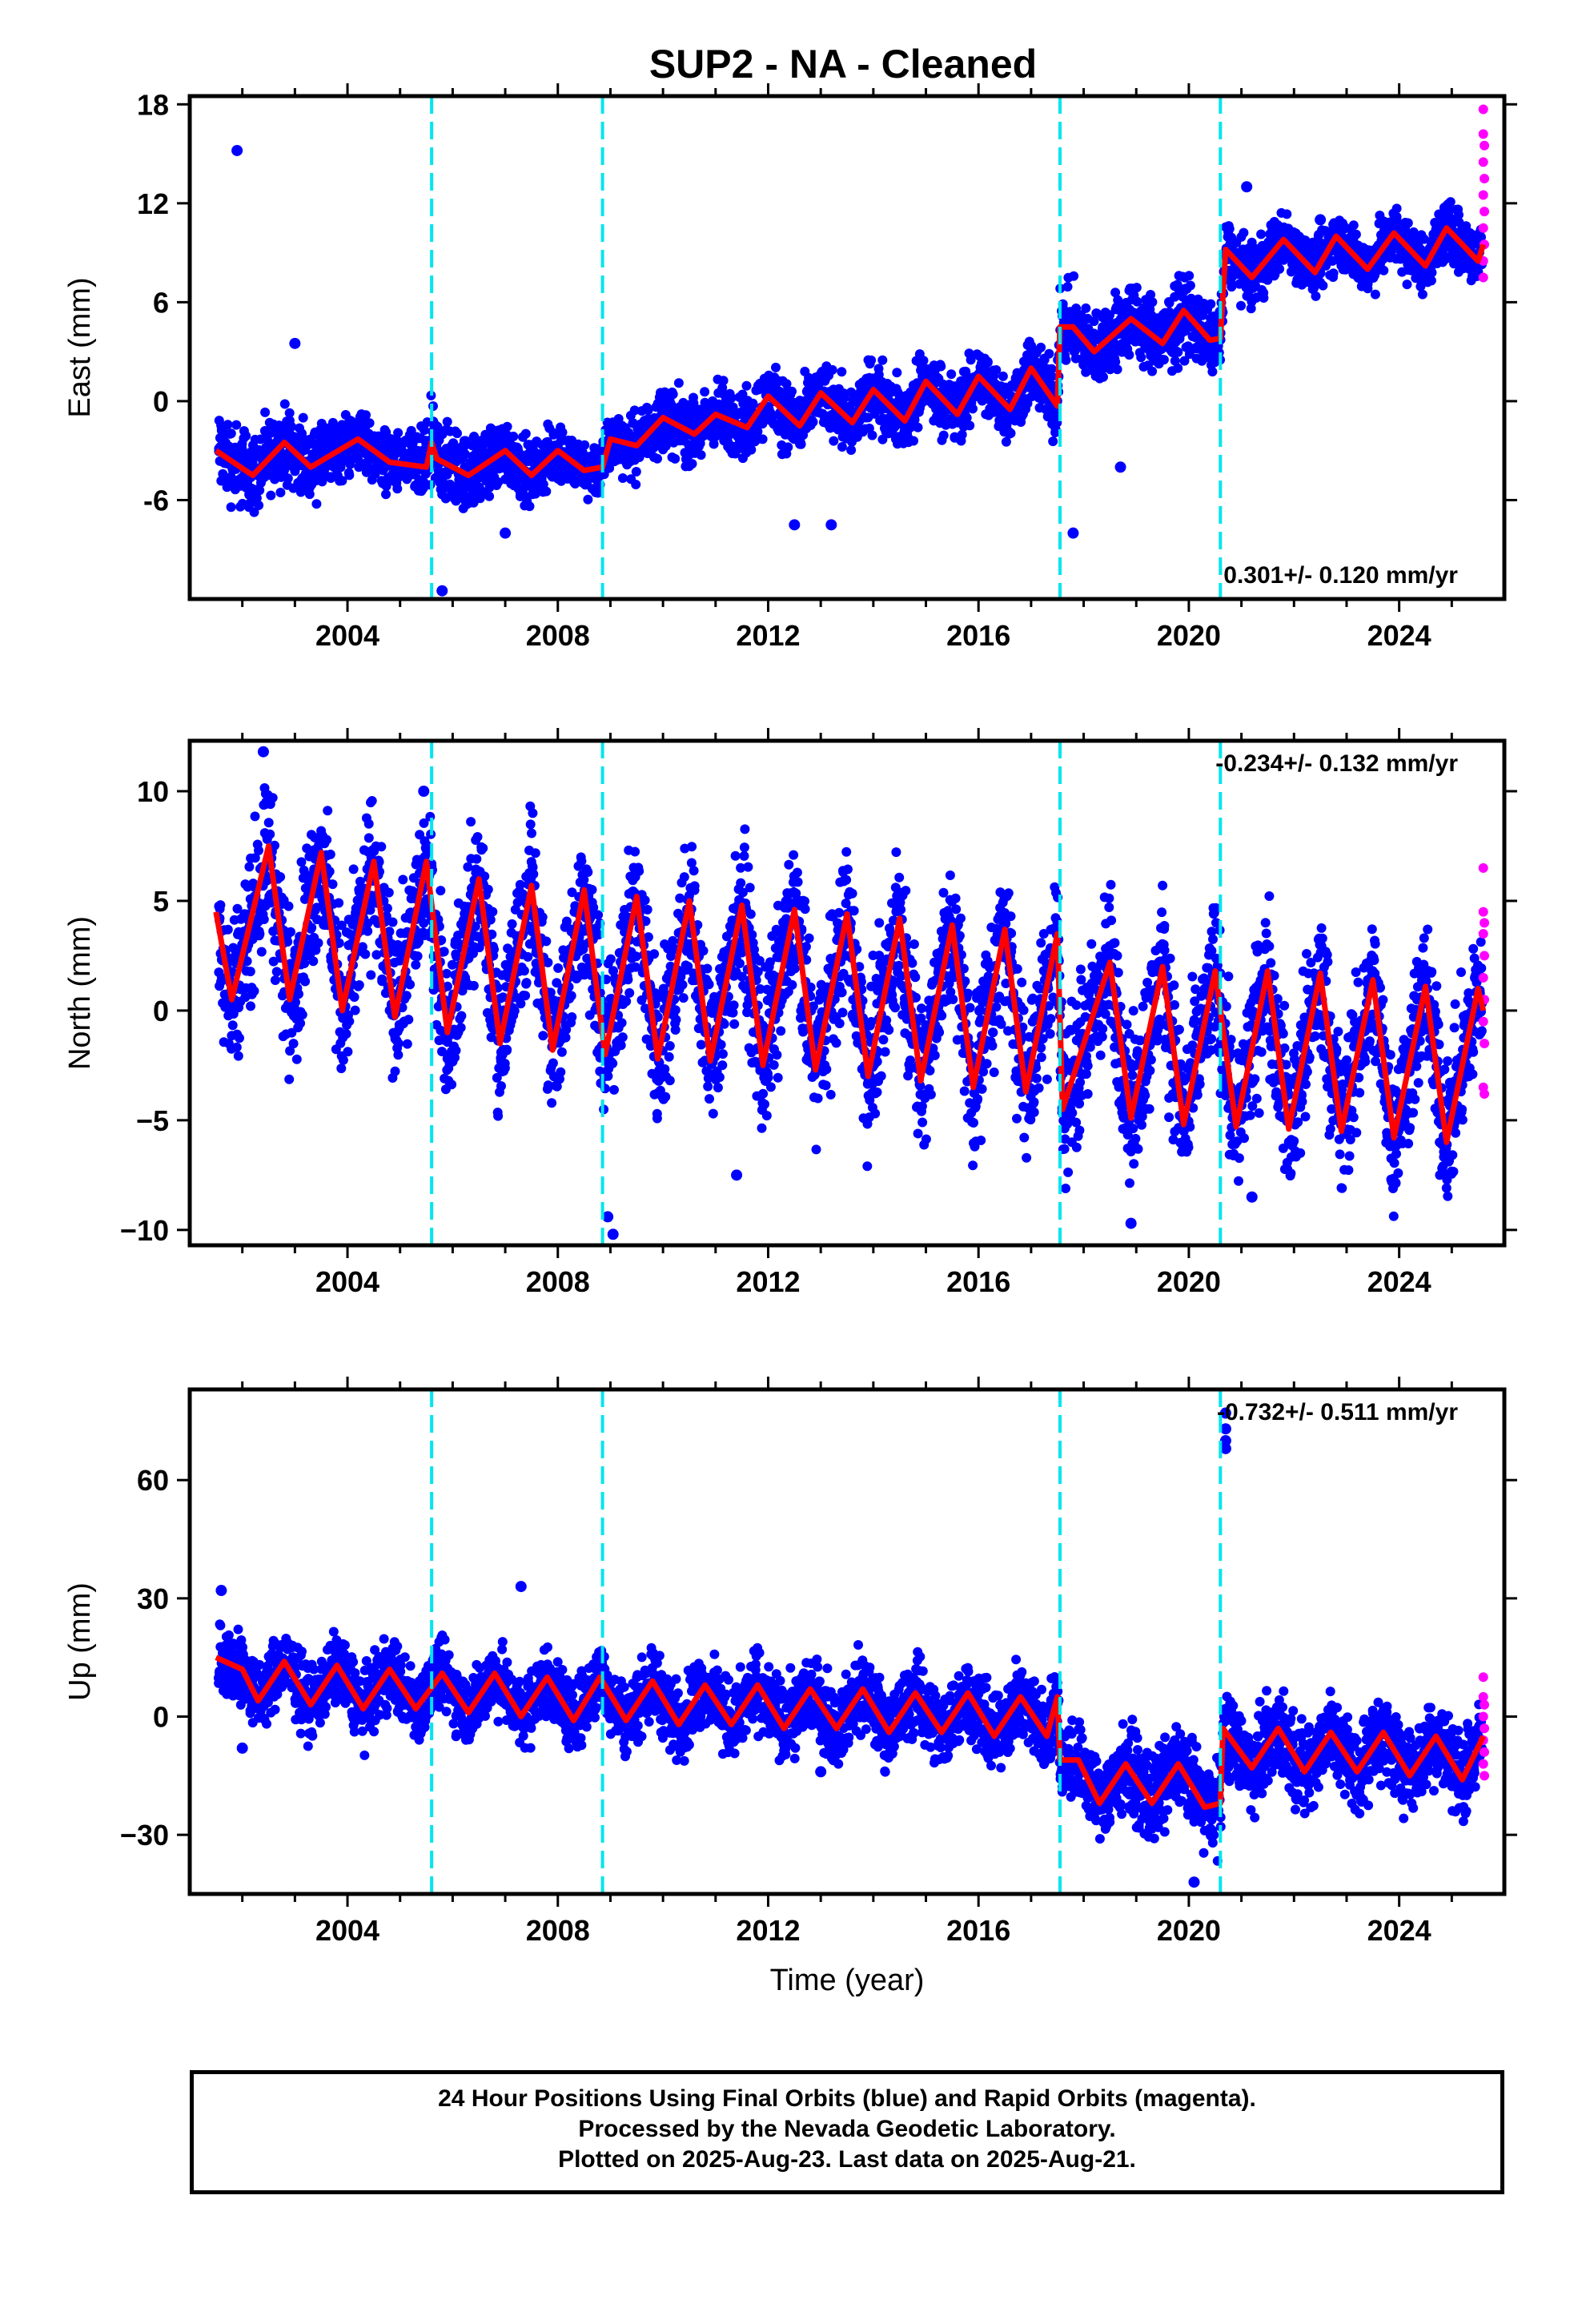 This screenshot has width=1582, height=2324. Describe the element at coordinates (1340, 575) in the screenshot. I see `velocity-annotation: 0.301+/- 0.120 mm/yr` at that location.